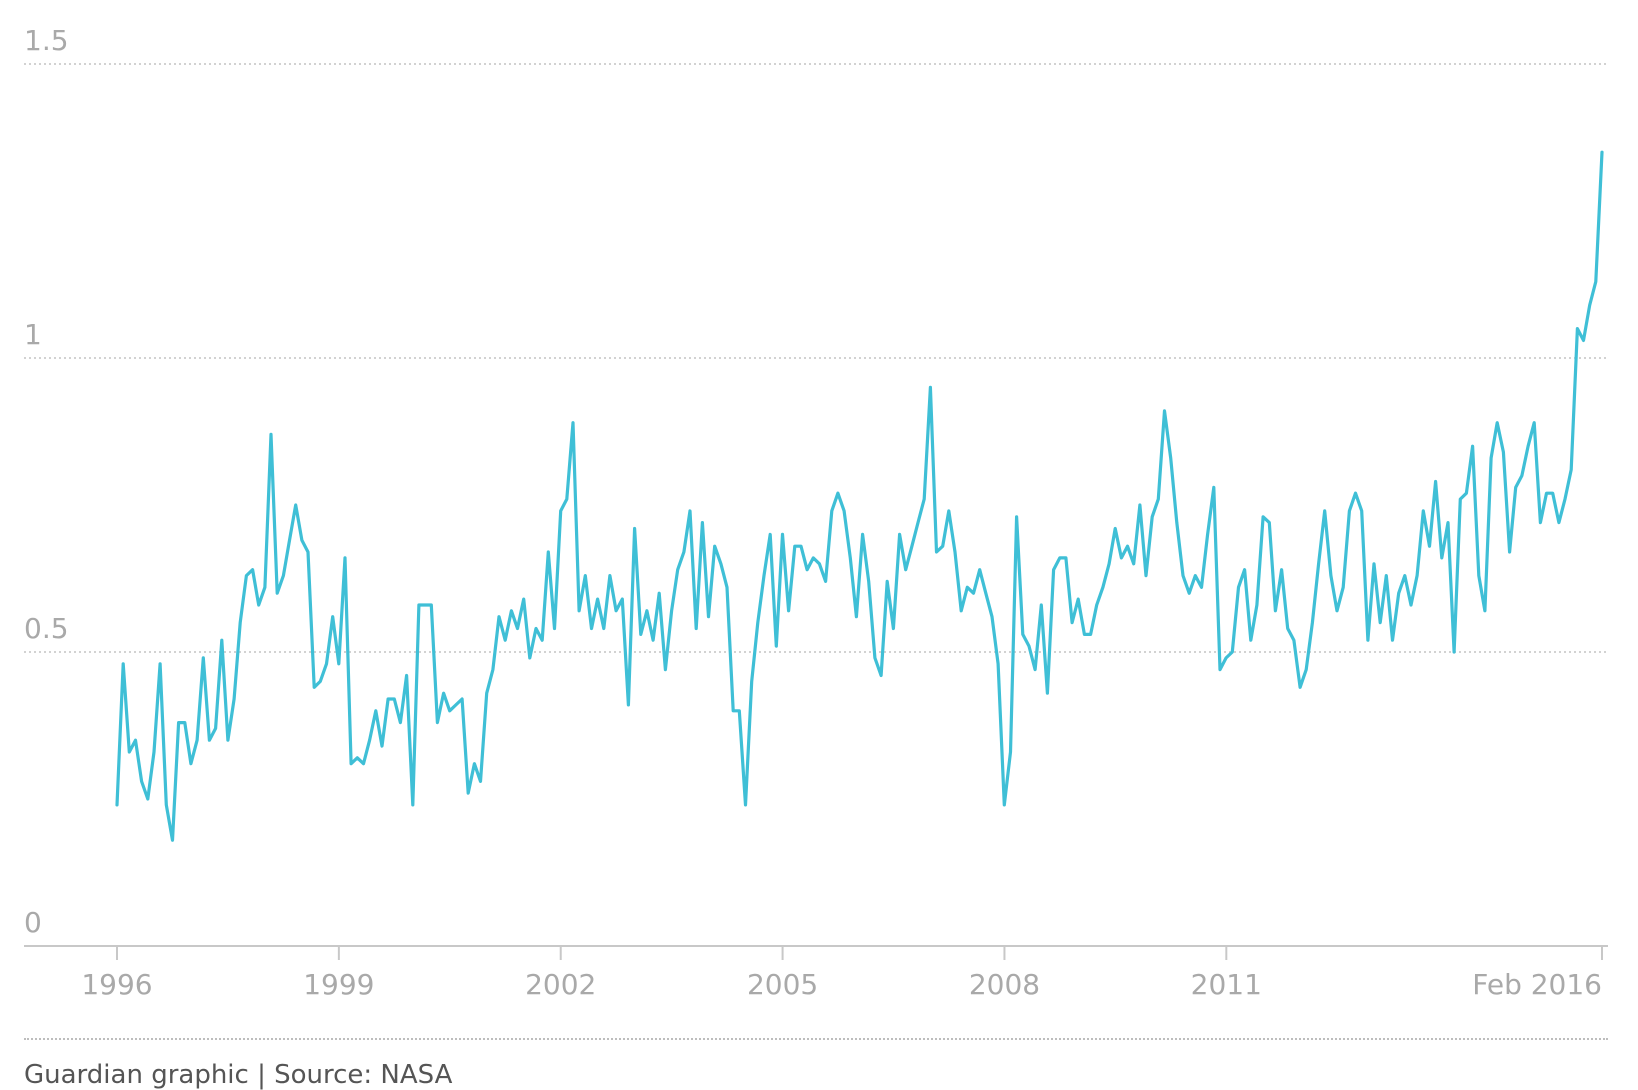  Describe the element at coordinates (33, 334) in the screenshot. I see `y-tick-label: 1` at that location.